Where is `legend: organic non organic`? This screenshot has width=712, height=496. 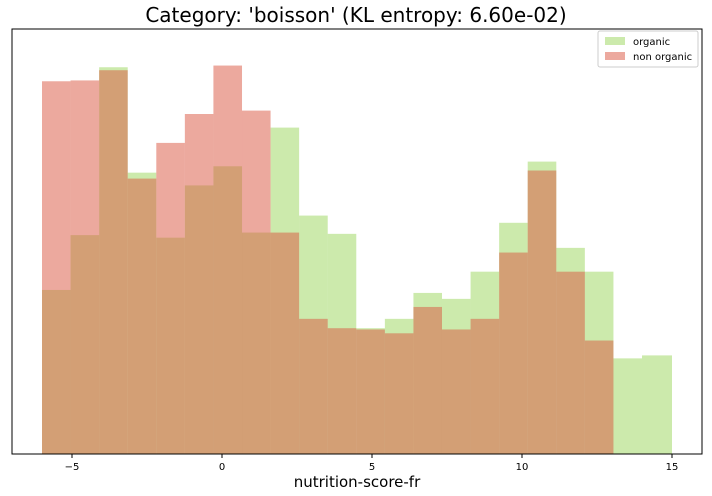
legend: organic non organic is located at coordinates (648, 49).